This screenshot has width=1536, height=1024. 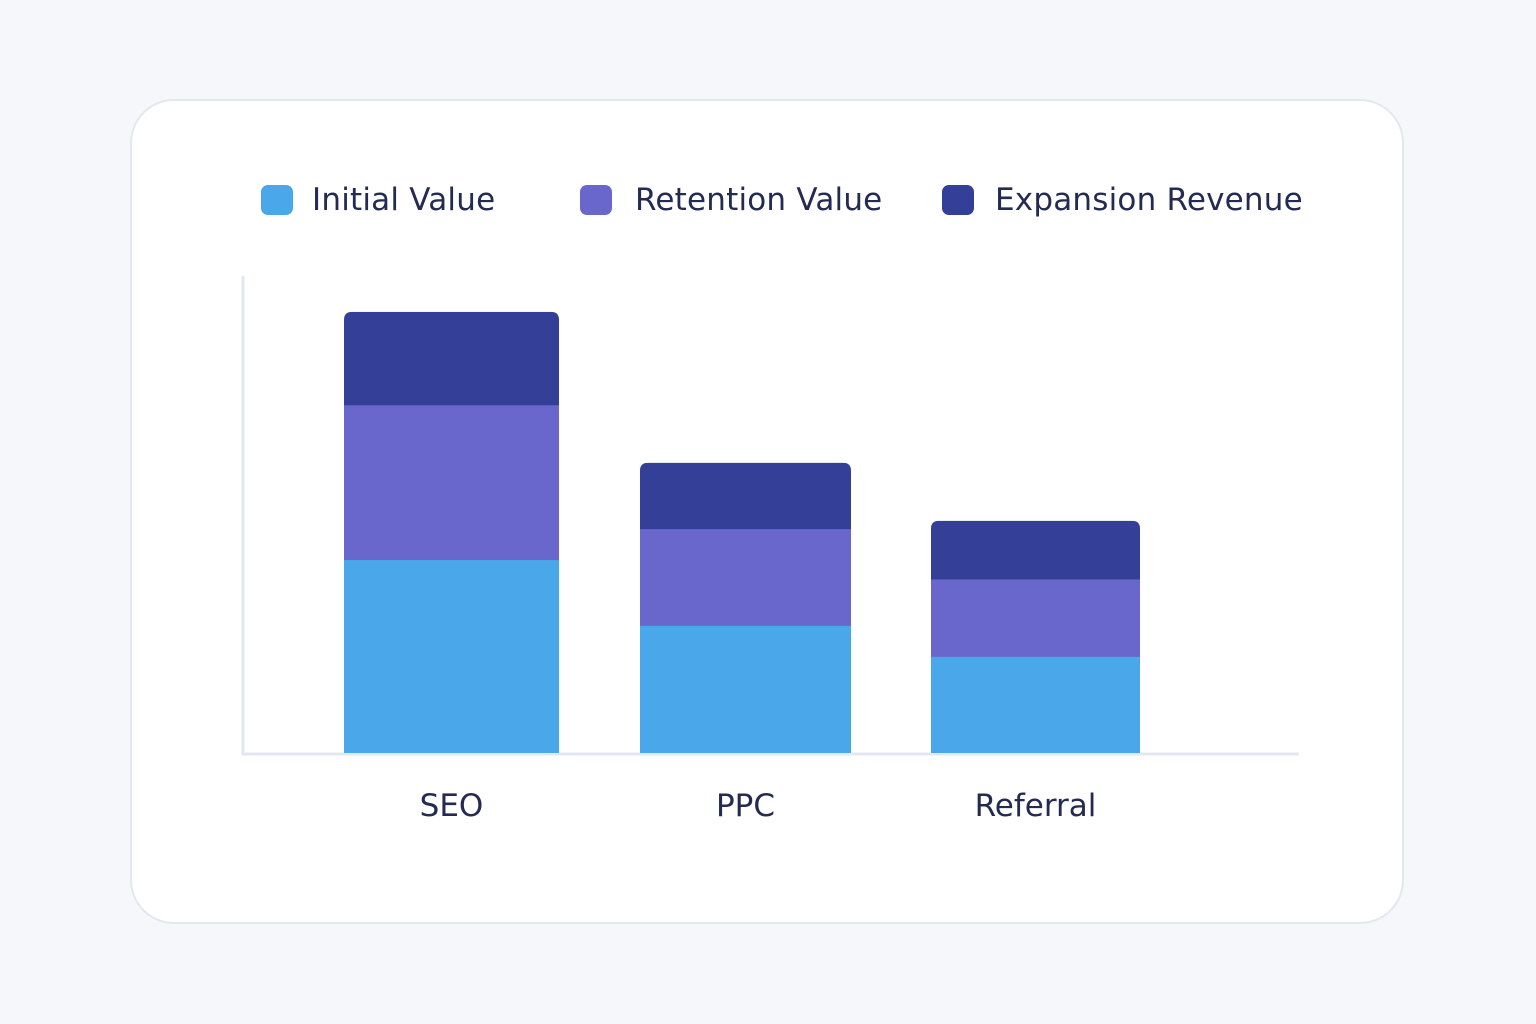 What do you see at coordinates (745, 577) in the screenshot?
I see `bar-ppc-retention-value` at bounding box center [745, 577].